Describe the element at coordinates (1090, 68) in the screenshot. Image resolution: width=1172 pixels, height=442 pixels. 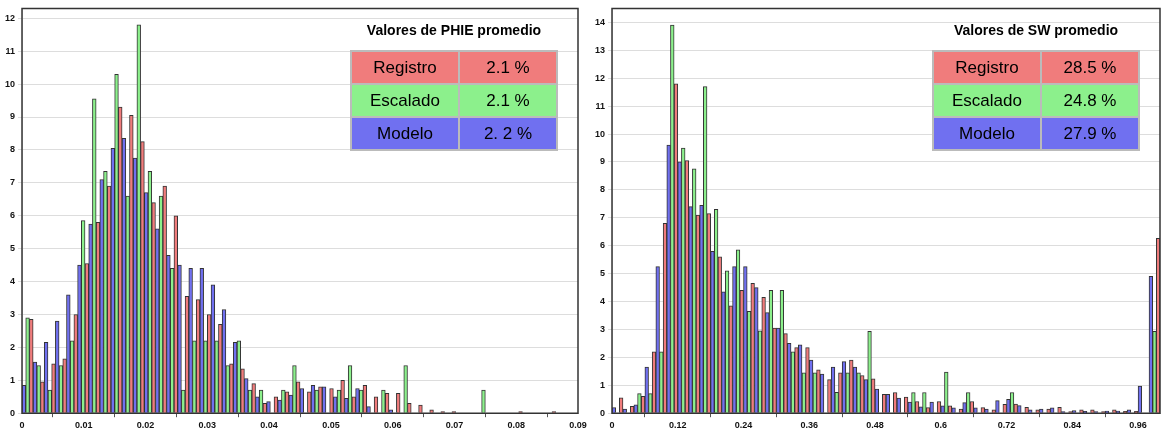
I see `annotation: 28.5 %` at that location.